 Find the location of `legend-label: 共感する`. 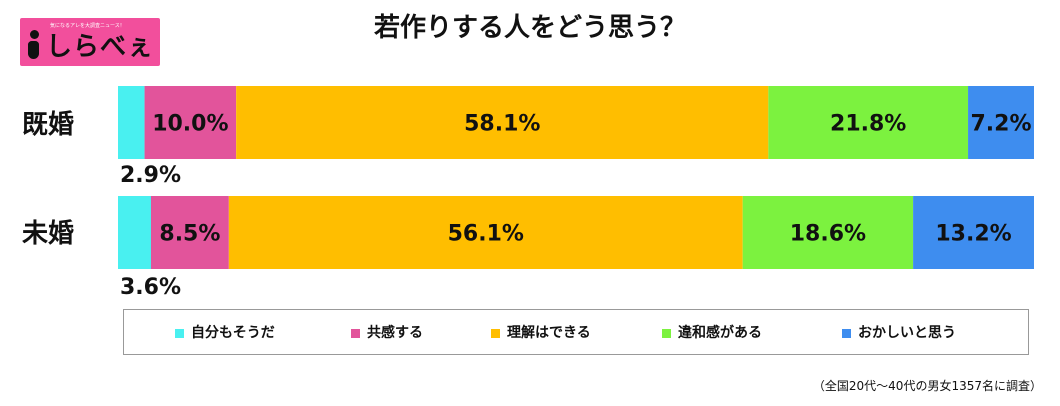

legend-label: 共感する is located at coordinates (395, 333).